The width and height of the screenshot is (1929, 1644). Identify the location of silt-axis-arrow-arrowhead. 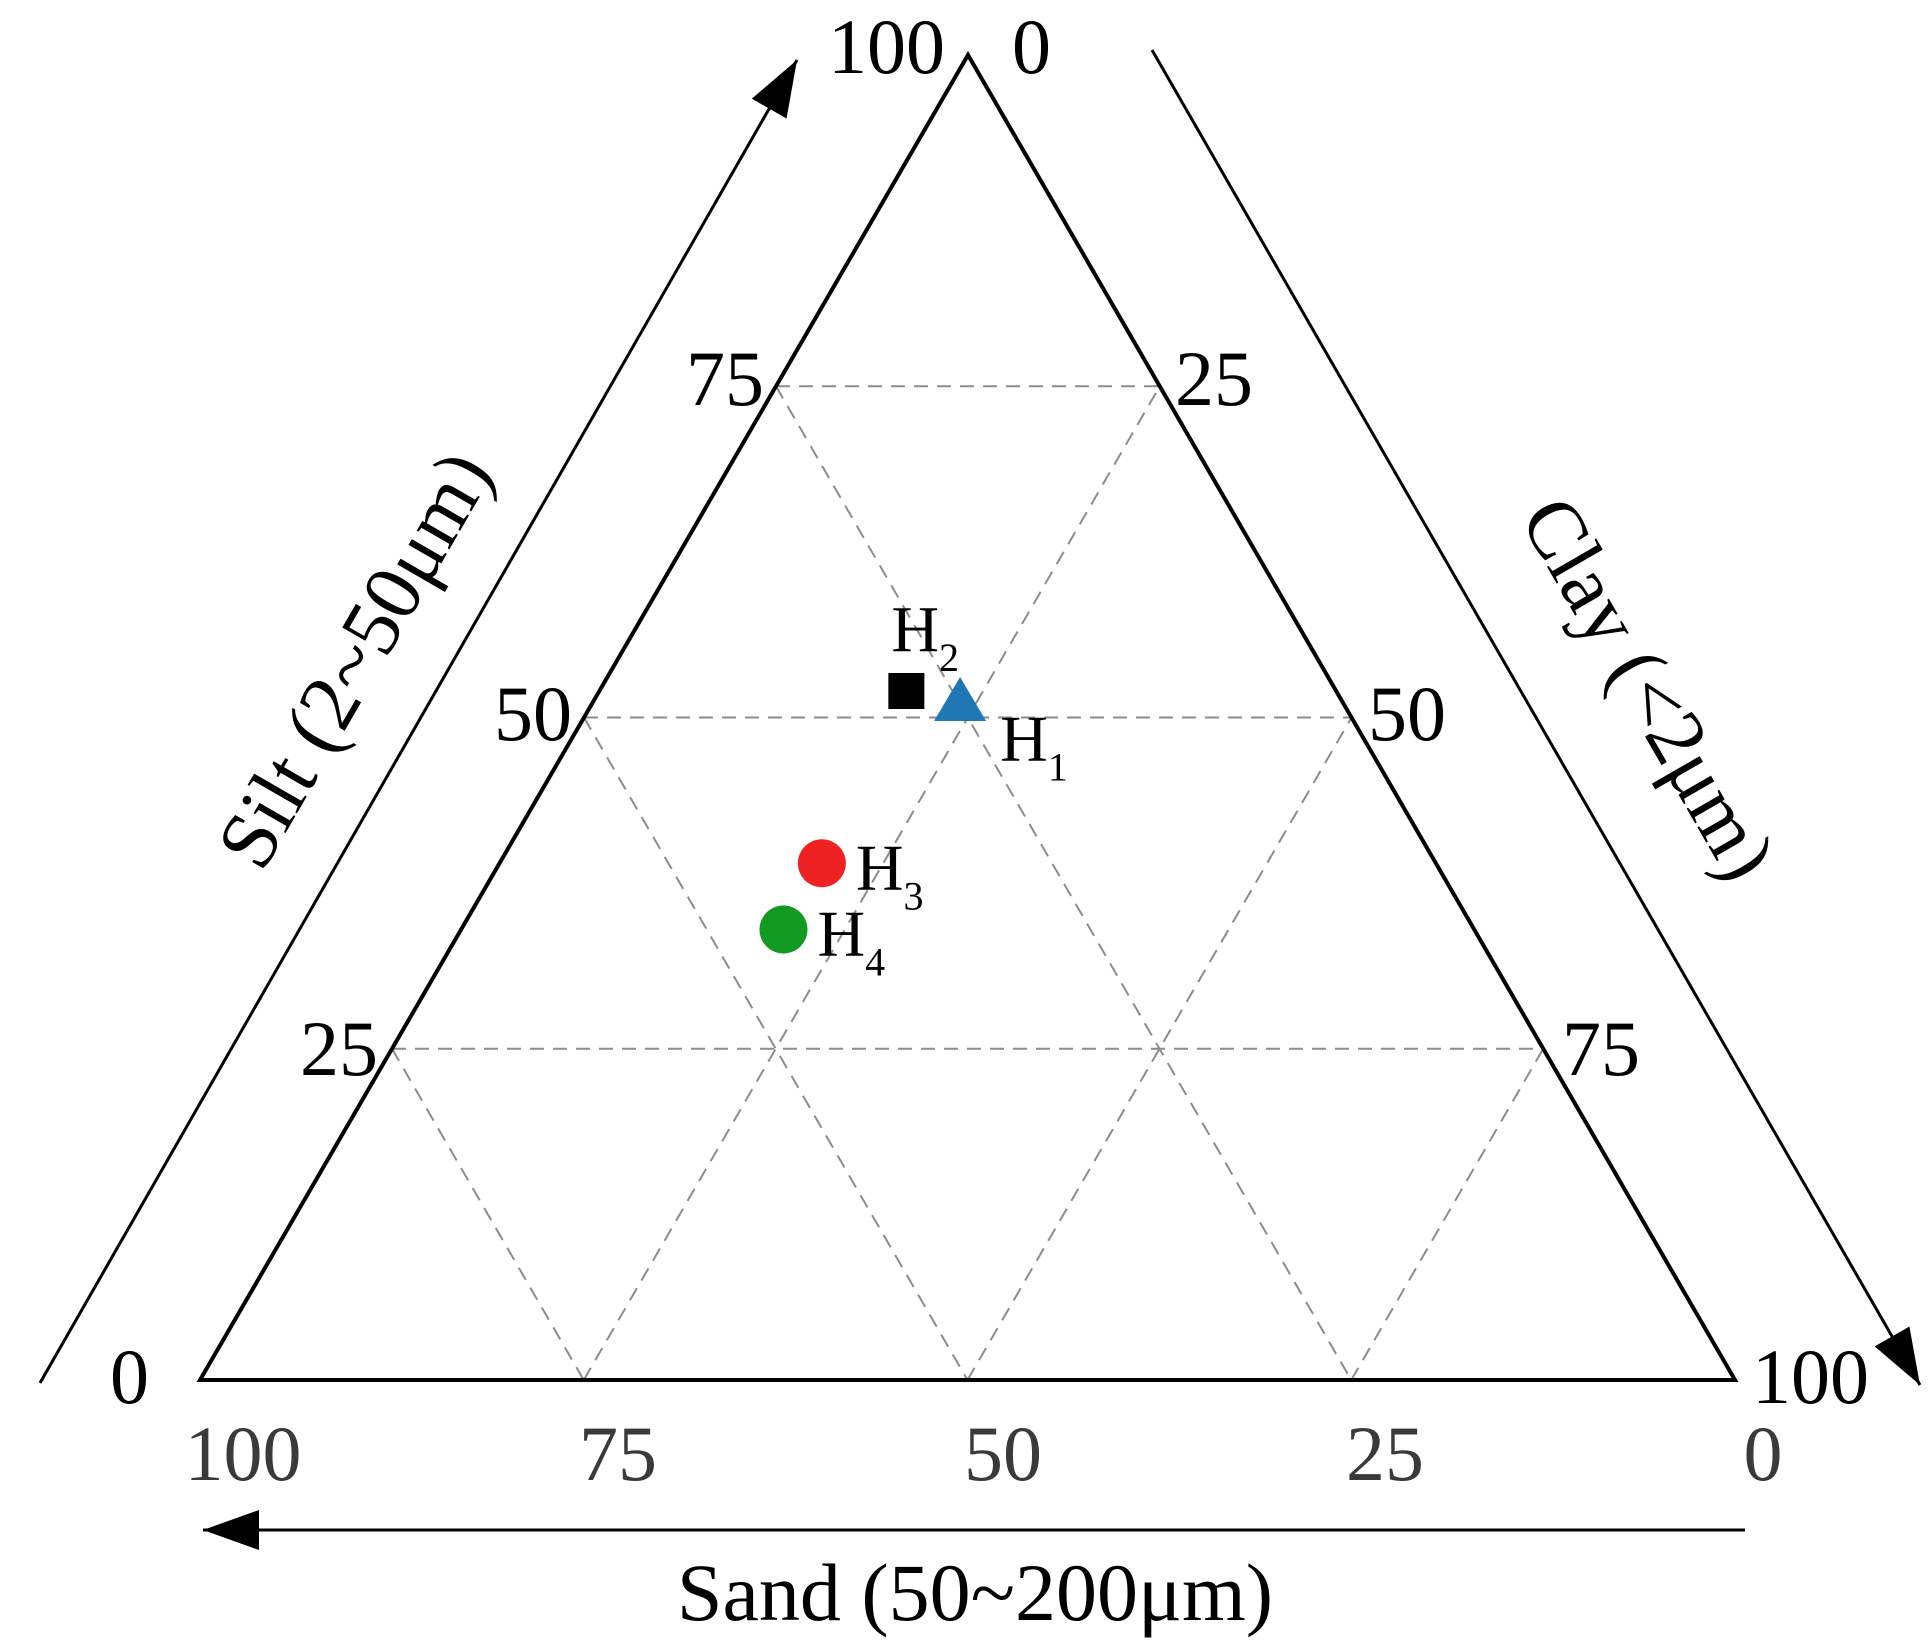
(774, 89).